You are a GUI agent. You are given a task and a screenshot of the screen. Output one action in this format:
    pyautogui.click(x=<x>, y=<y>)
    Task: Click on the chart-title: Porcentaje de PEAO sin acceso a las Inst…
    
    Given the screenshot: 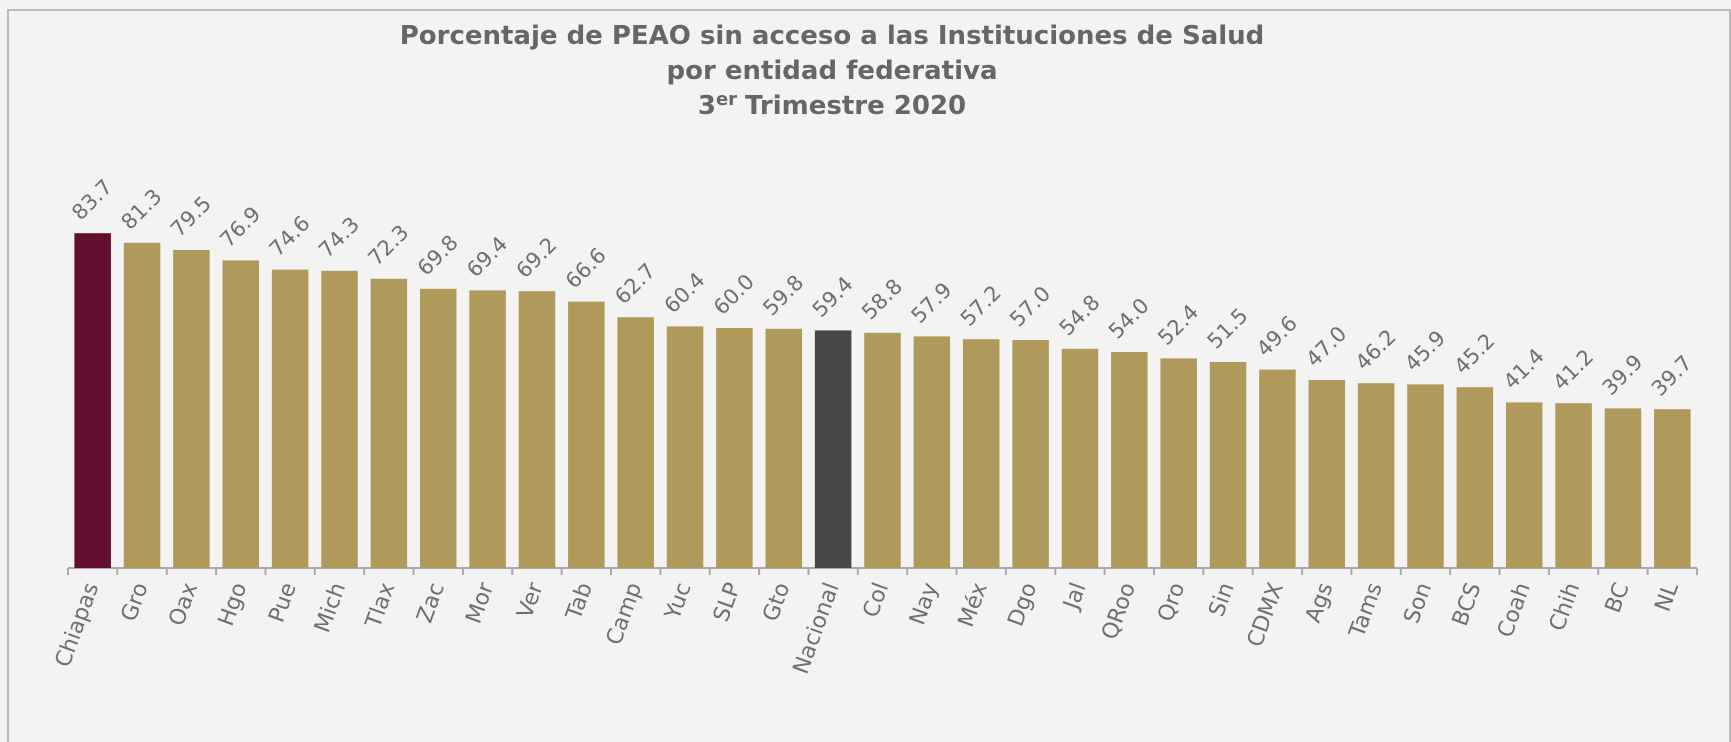 What is the action you would take?
    pyautogui.click(x=832, y=36)
    